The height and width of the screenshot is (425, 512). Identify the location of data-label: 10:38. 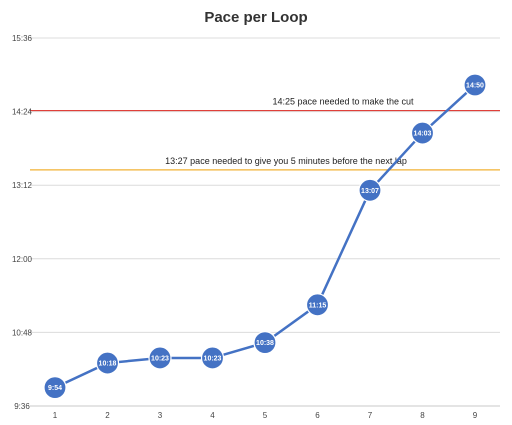
(265, 343).